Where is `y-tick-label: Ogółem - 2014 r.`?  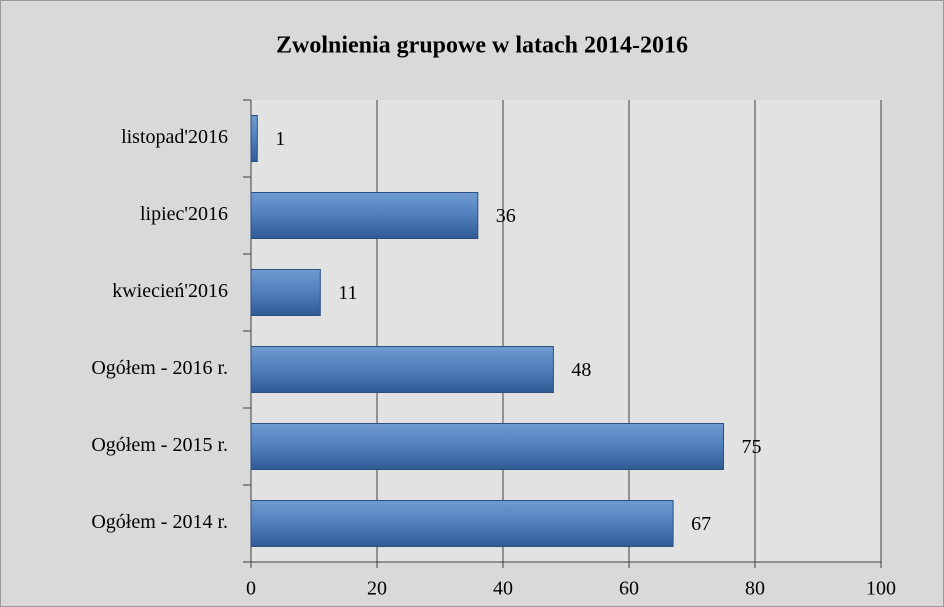 y-tick-label: Ogółem - 2014 r. is located at coordinates (159, 522).